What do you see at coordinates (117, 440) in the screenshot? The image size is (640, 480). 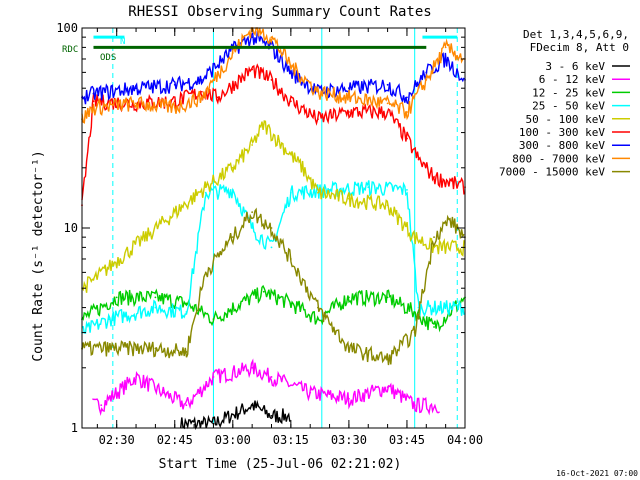 I see `x-tick-label: 02:30` at bounding box center [117, 440].